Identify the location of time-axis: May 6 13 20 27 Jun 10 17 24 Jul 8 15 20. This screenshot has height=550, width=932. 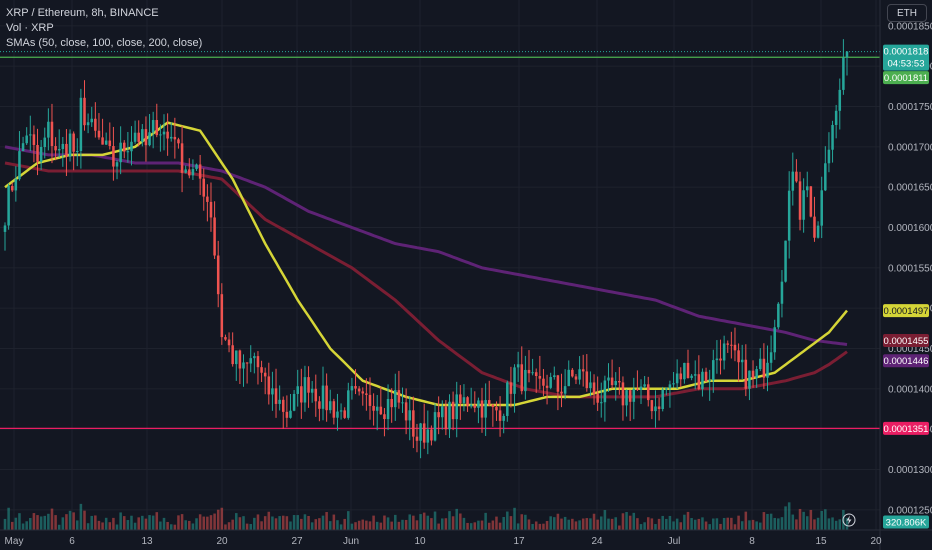
(466, 538).